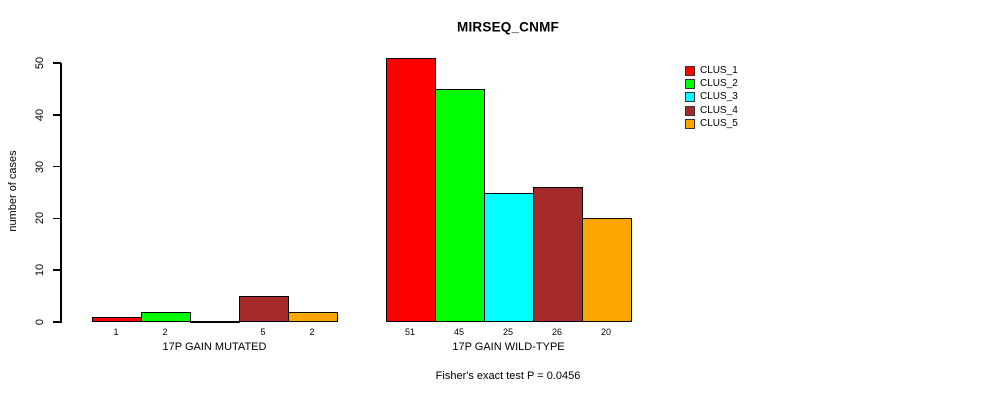 The height and width of the screenshot is (400, 990). I want to click on legend-item-clus_1: CLUS_1, so click(711, 71).